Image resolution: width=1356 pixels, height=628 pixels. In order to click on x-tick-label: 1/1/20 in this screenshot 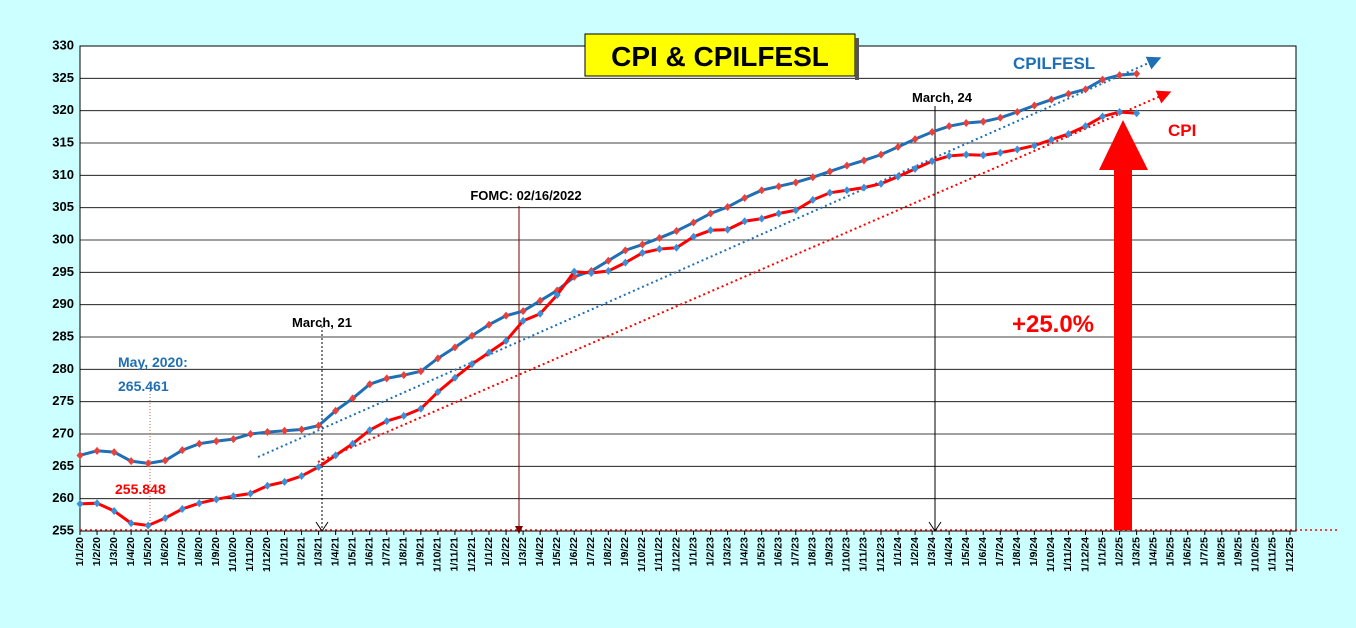, I will do `click(80, 551)`.